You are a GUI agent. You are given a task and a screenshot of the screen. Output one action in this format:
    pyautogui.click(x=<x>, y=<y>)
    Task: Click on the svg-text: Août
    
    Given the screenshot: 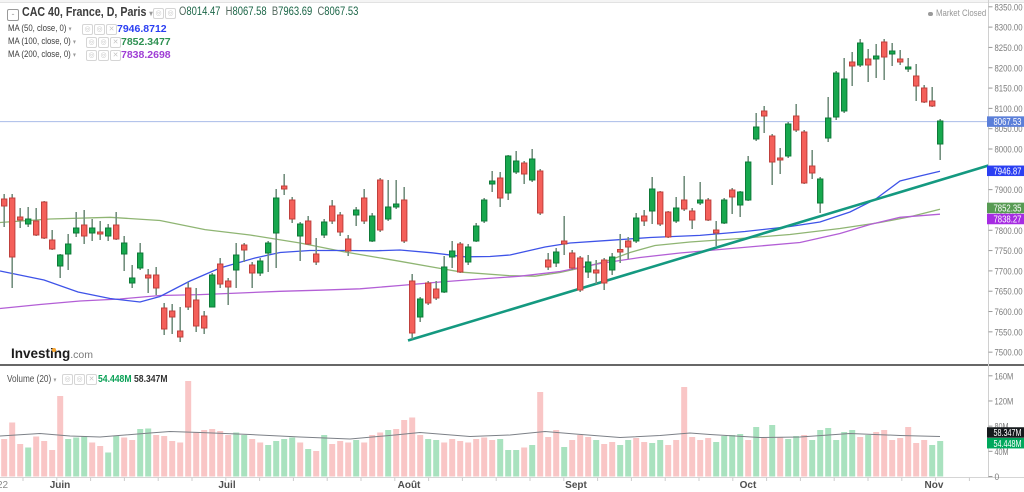 What is the action you would take?
    pyautogui.click(x=409, y=485)
    